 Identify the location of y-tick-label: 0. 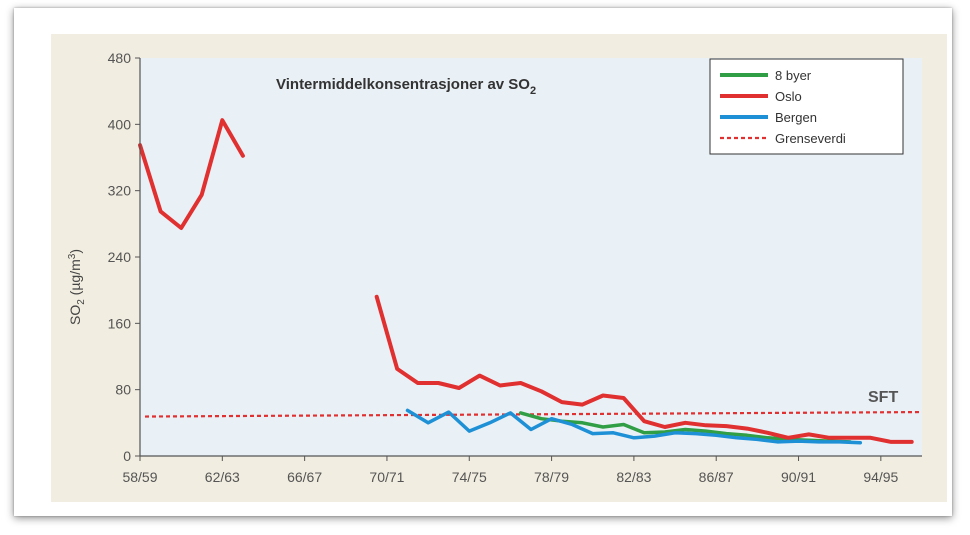
(127, 456).